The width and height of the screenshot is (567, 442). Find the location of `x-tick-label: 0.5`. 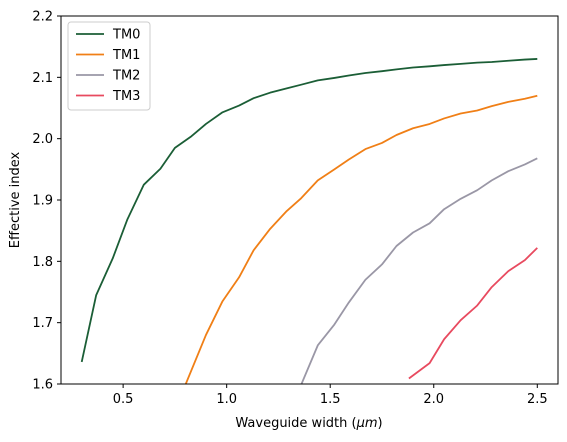

x-tick-label: 0.5 is located at coordinates (123, 399).